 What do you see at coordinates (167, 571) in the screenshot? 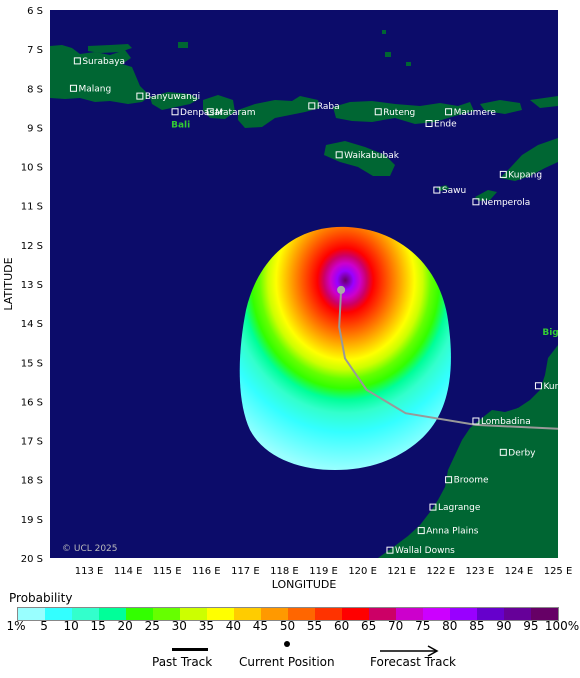
I see `lon-tick-label: 115 E` at bounding box center [167, 571].